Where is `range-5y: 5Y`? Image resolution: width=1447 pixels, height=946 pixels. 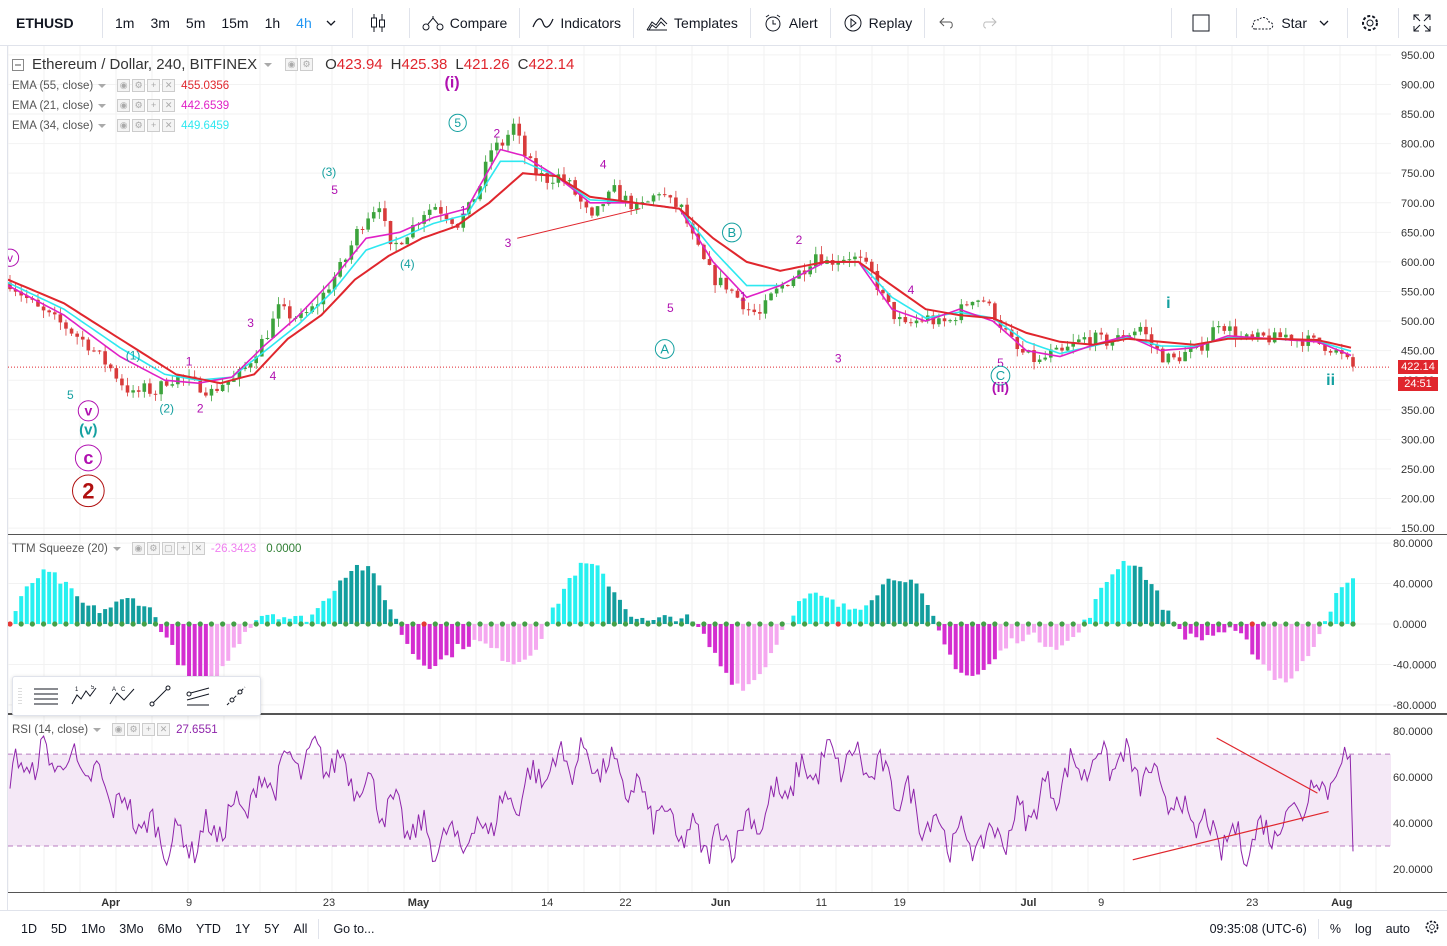 range-5y: 5Y is located at coordinates (272, 928).